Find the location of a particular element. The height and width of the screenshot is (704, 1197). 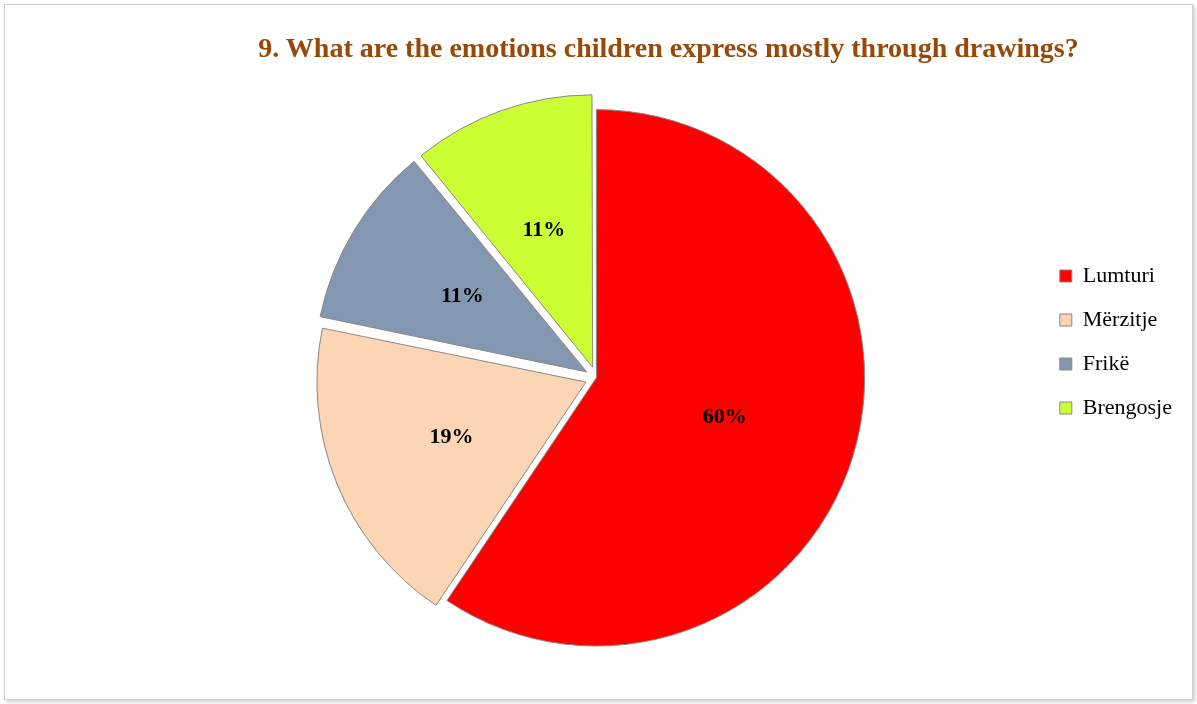

chart-title: 9. What are the emotions children express mostly through drawings? is located at coordinates (668, 48).